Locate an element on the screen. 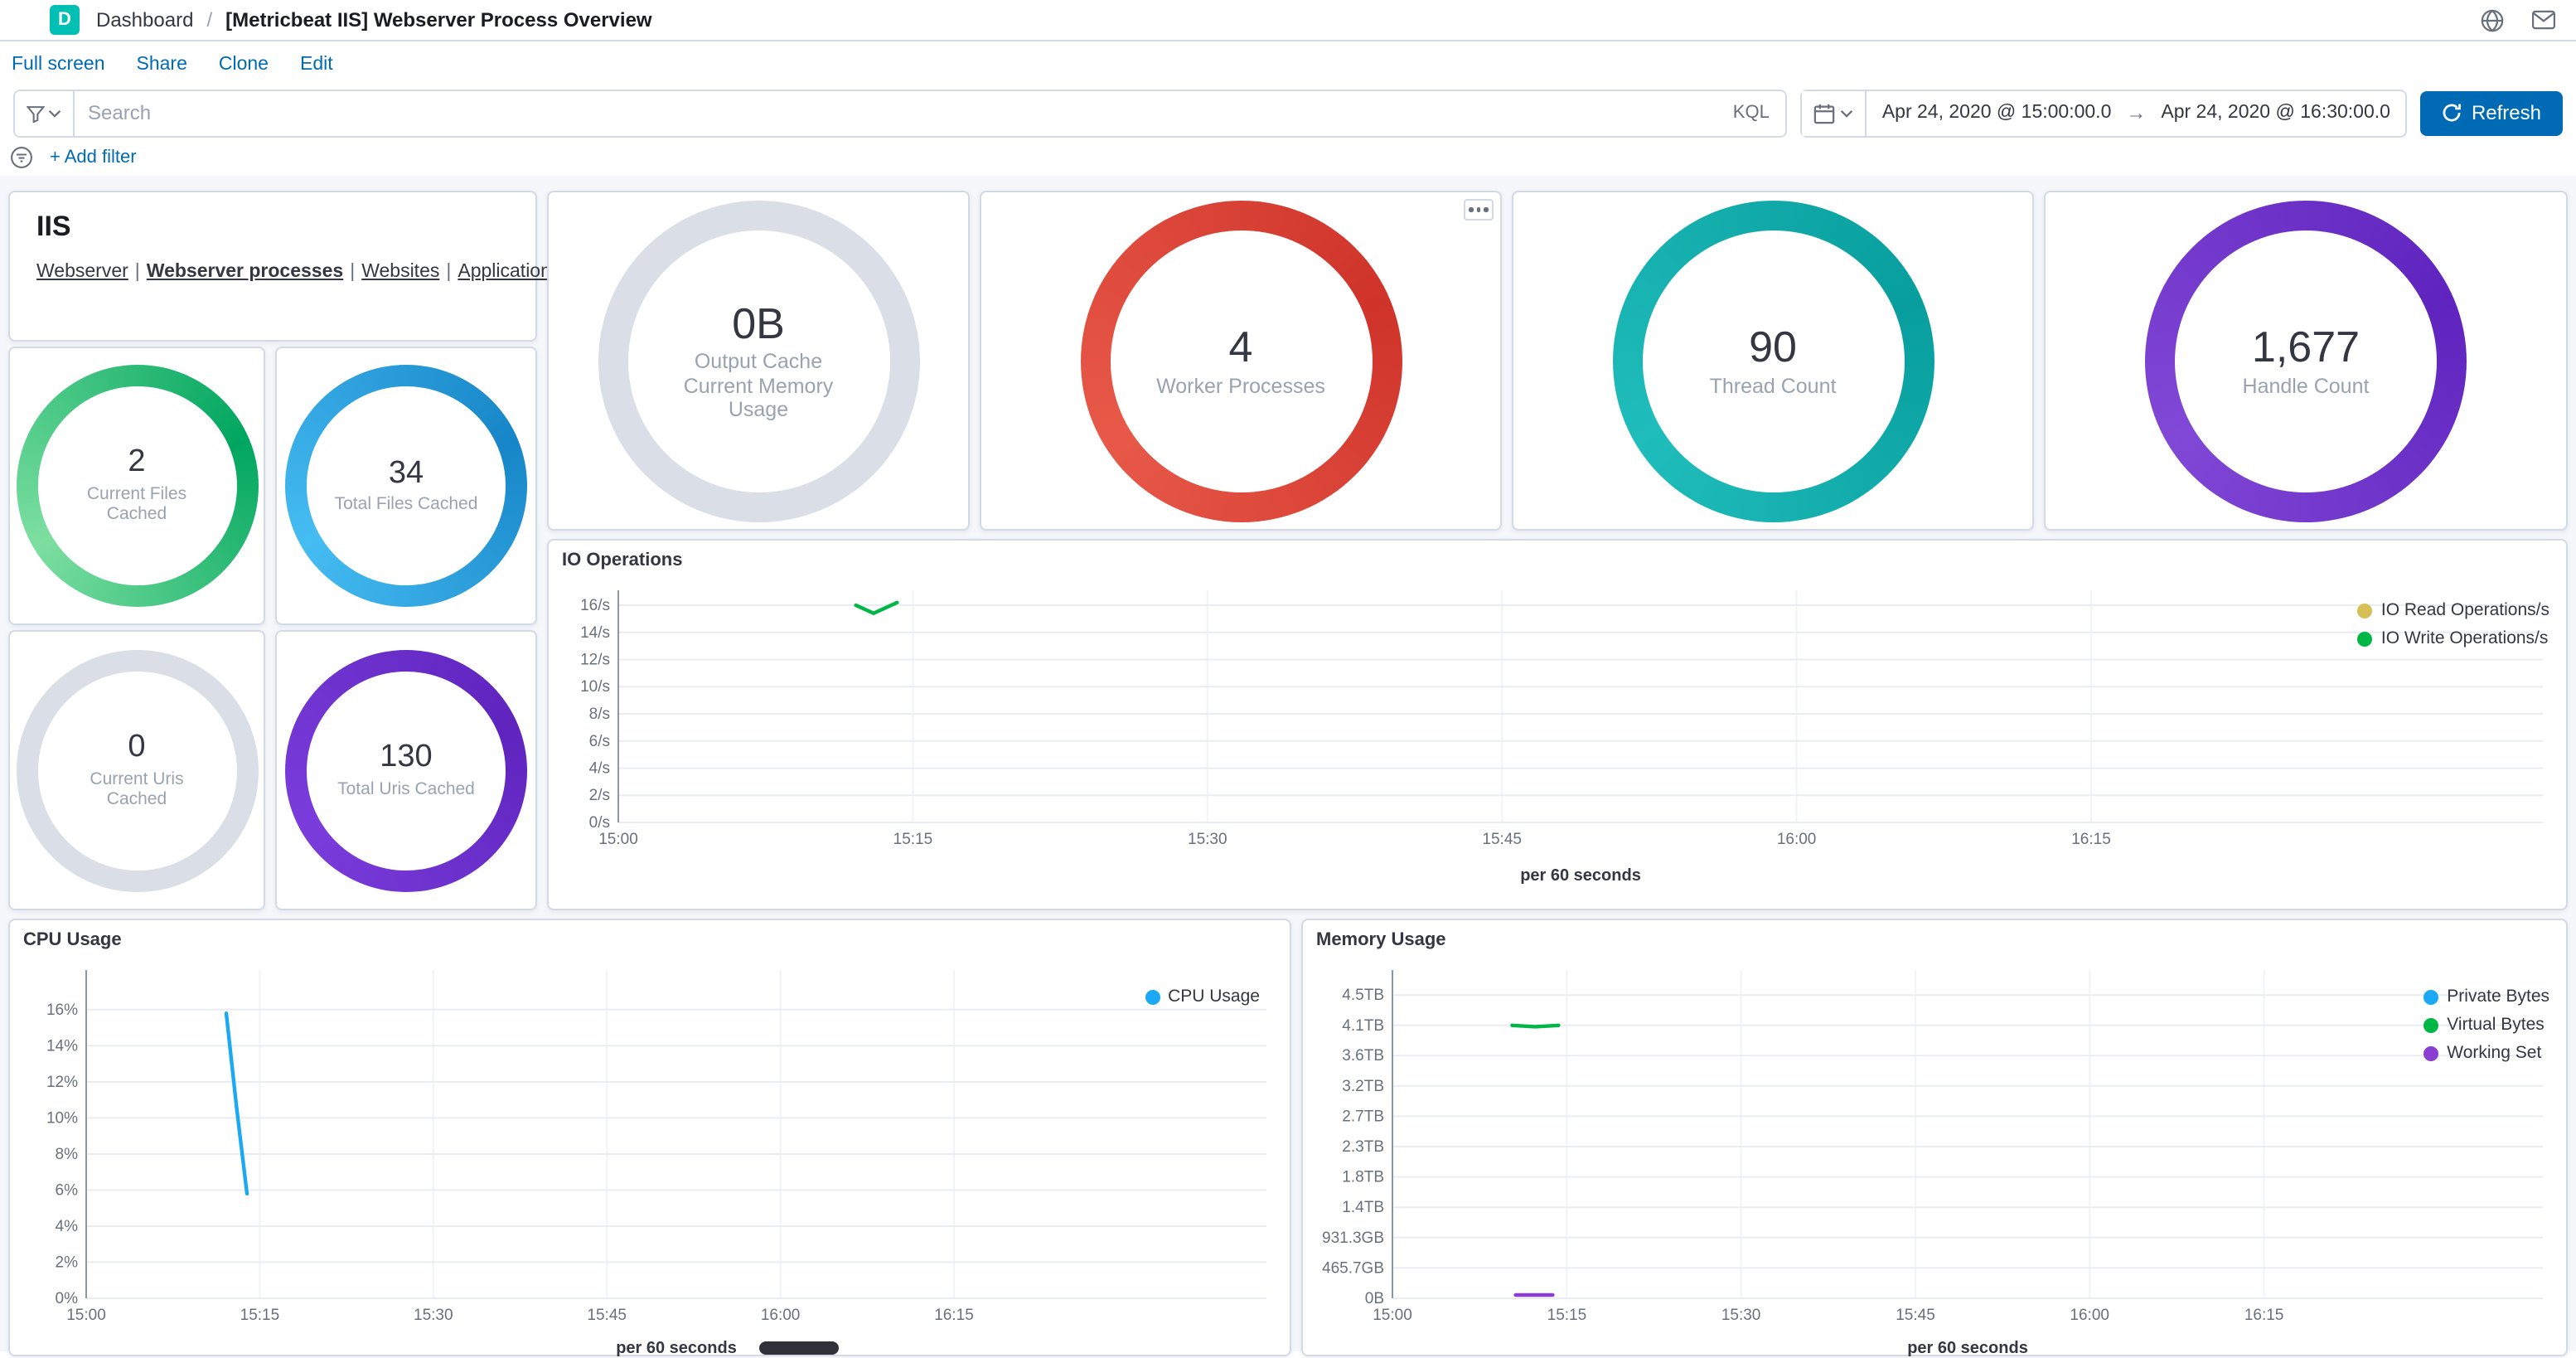 The image size is (2576, 1358). legend-item-io-read-operations-s: IO Read Operations/s is located at coordinates (2453, 610).